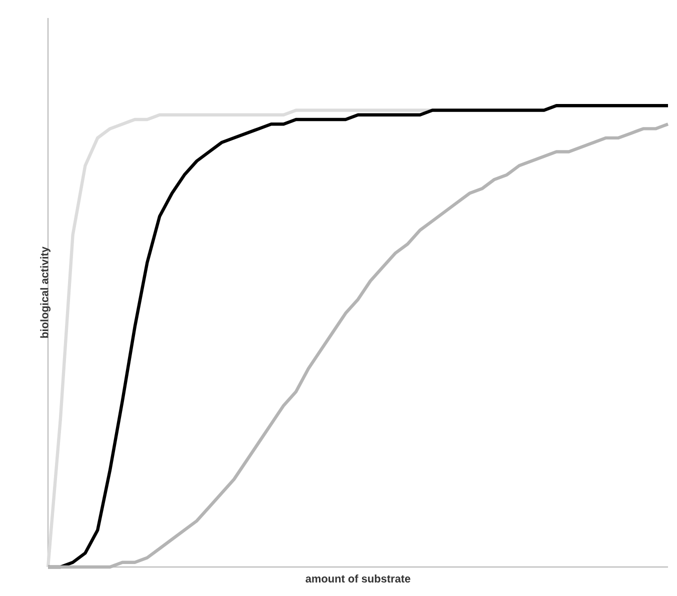  Describe the element at coordinates (358, 578) in the screenshot. I see `x-axis-title: amount of substrate` at that location.